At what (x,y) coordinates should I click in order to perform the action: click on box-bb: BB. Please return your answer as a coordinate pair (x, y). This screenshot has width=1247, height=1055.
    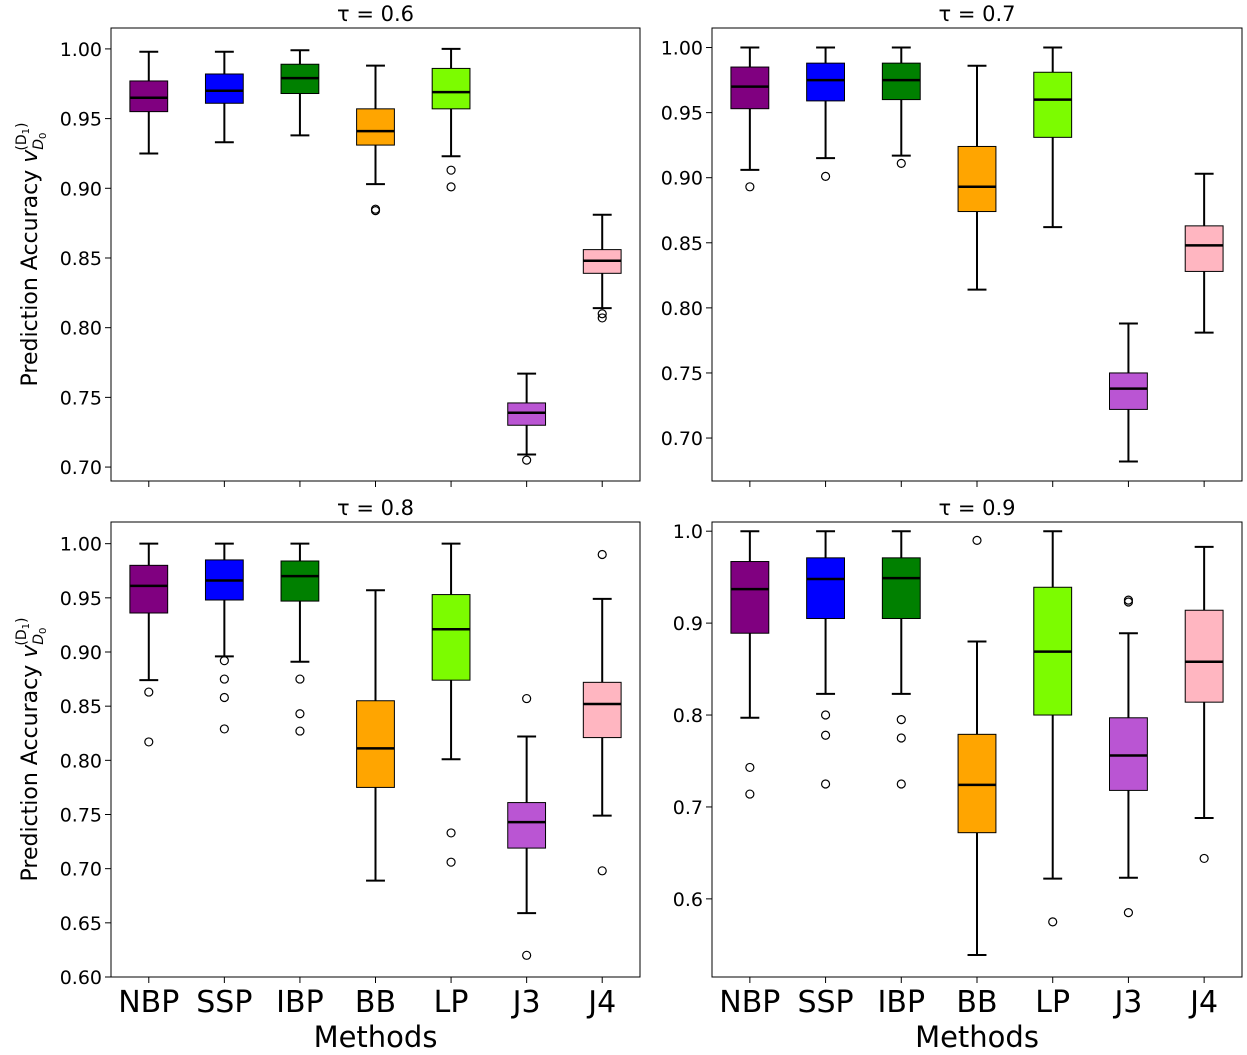
    Looking at the image, I should click on (375, 804).